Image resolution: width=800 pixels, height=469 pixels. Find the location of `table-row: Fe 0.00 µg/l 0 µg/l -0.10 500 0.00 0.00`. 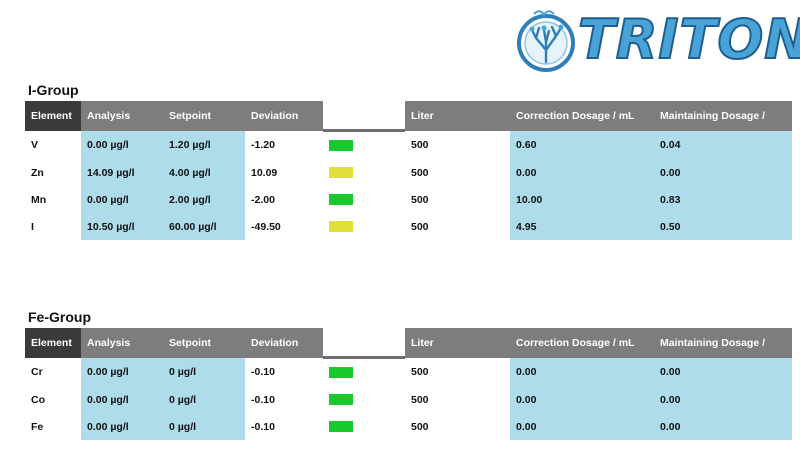

table-row: Fe 0.00 µg/l 0 µg/l -0.10 500 0.00 0.00 is located at coordinates (408, 426).